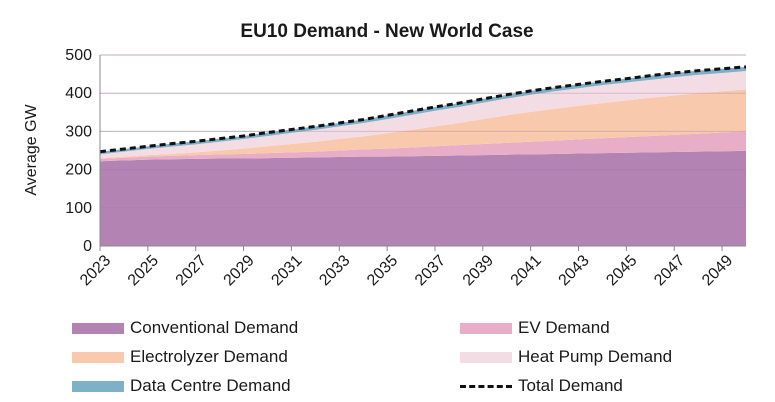 The height and width of the screenshot is (402, 775). What do you see at coordinates (386, 31) in the screenshot?
I see `chart-title: EU10 Demand - New World Case` at bounding box center [386, 31].